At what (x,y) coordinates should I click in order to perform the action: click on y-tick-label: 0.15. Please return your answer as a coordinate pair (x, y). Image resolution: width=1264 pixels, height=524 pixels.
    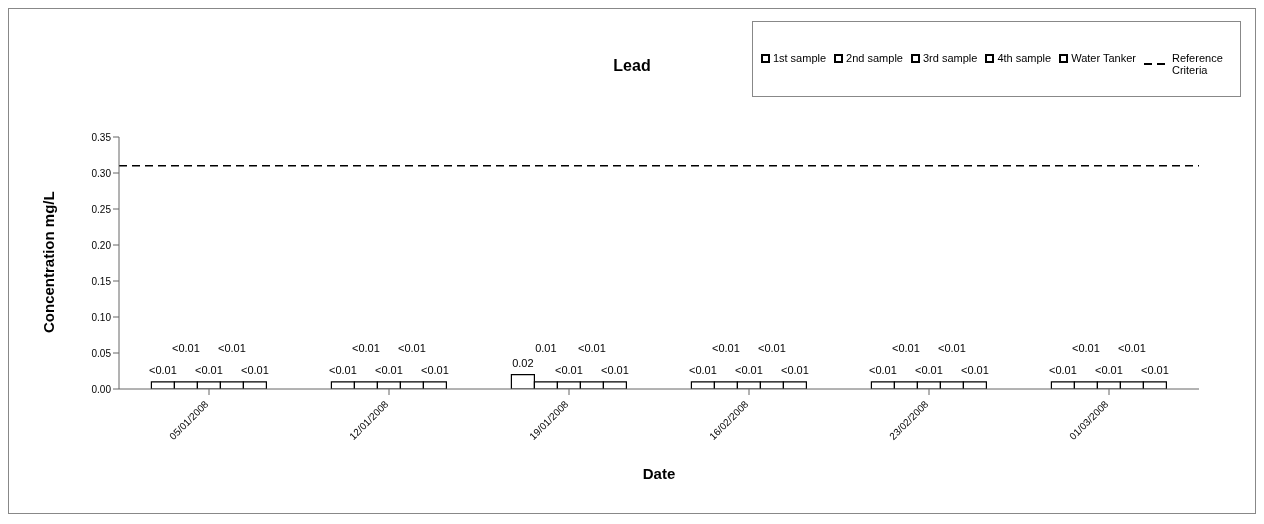
    Looking at the image, I should click on (101, 281).